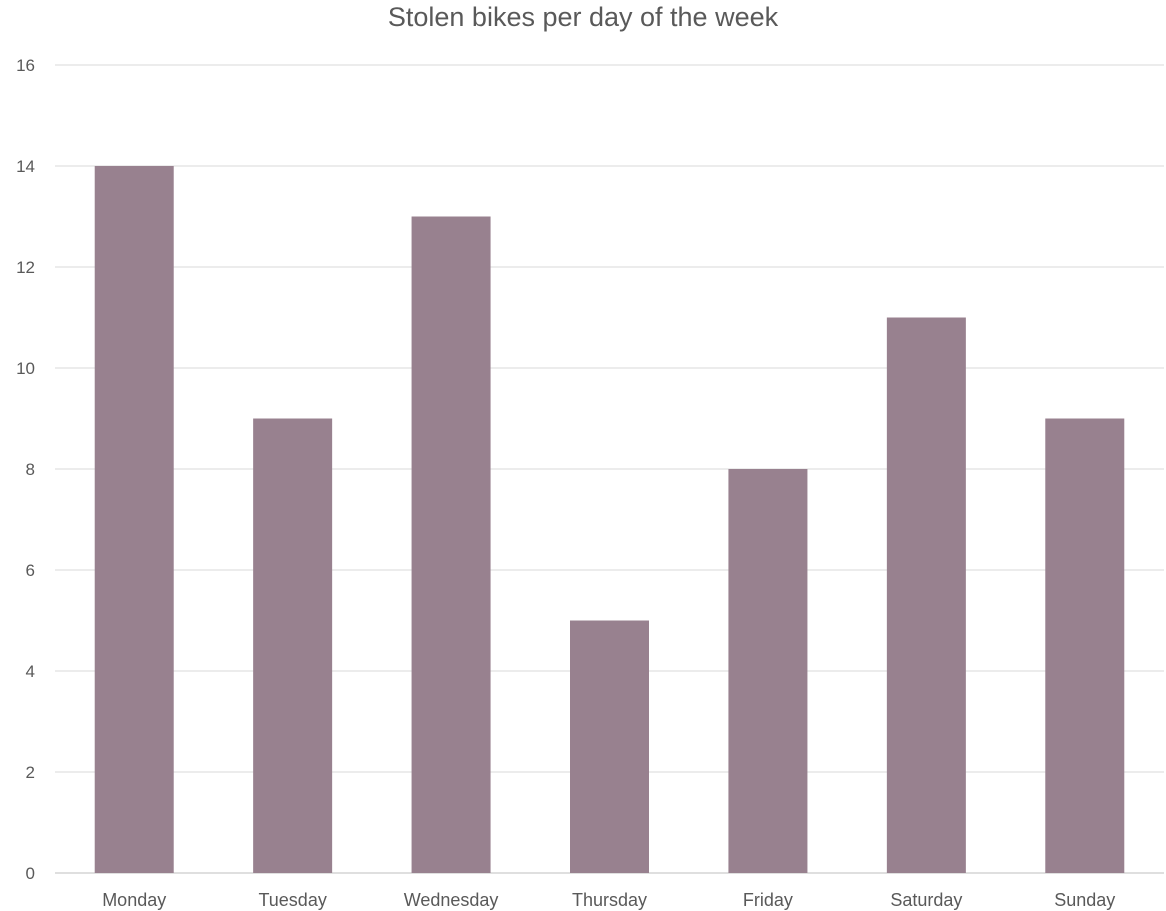 The image size is (1166, 911). I want to click on bar-tuesday, so click(293, 645).